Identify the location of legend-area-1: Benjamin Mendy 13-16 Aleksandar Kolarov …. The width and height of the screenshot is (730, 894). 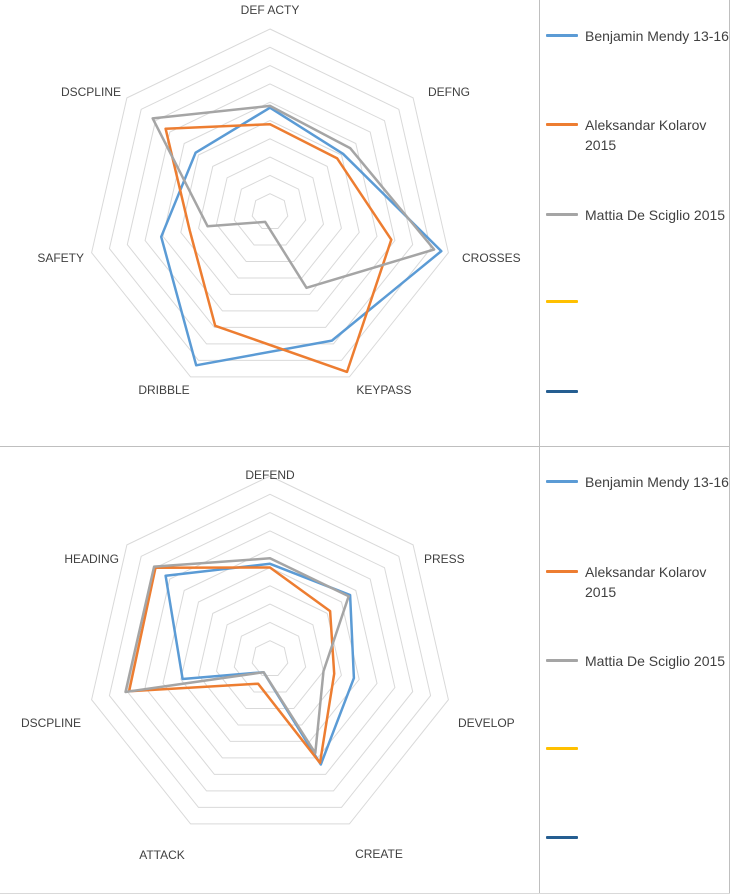
(635, 223).